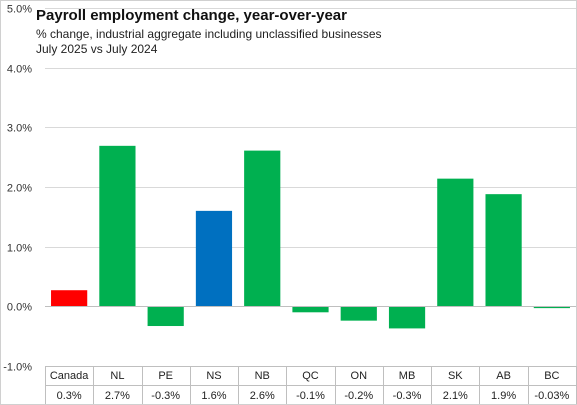 This screenshot has height=405, width=577. I want to click on bar-qc, so click(310, 309).